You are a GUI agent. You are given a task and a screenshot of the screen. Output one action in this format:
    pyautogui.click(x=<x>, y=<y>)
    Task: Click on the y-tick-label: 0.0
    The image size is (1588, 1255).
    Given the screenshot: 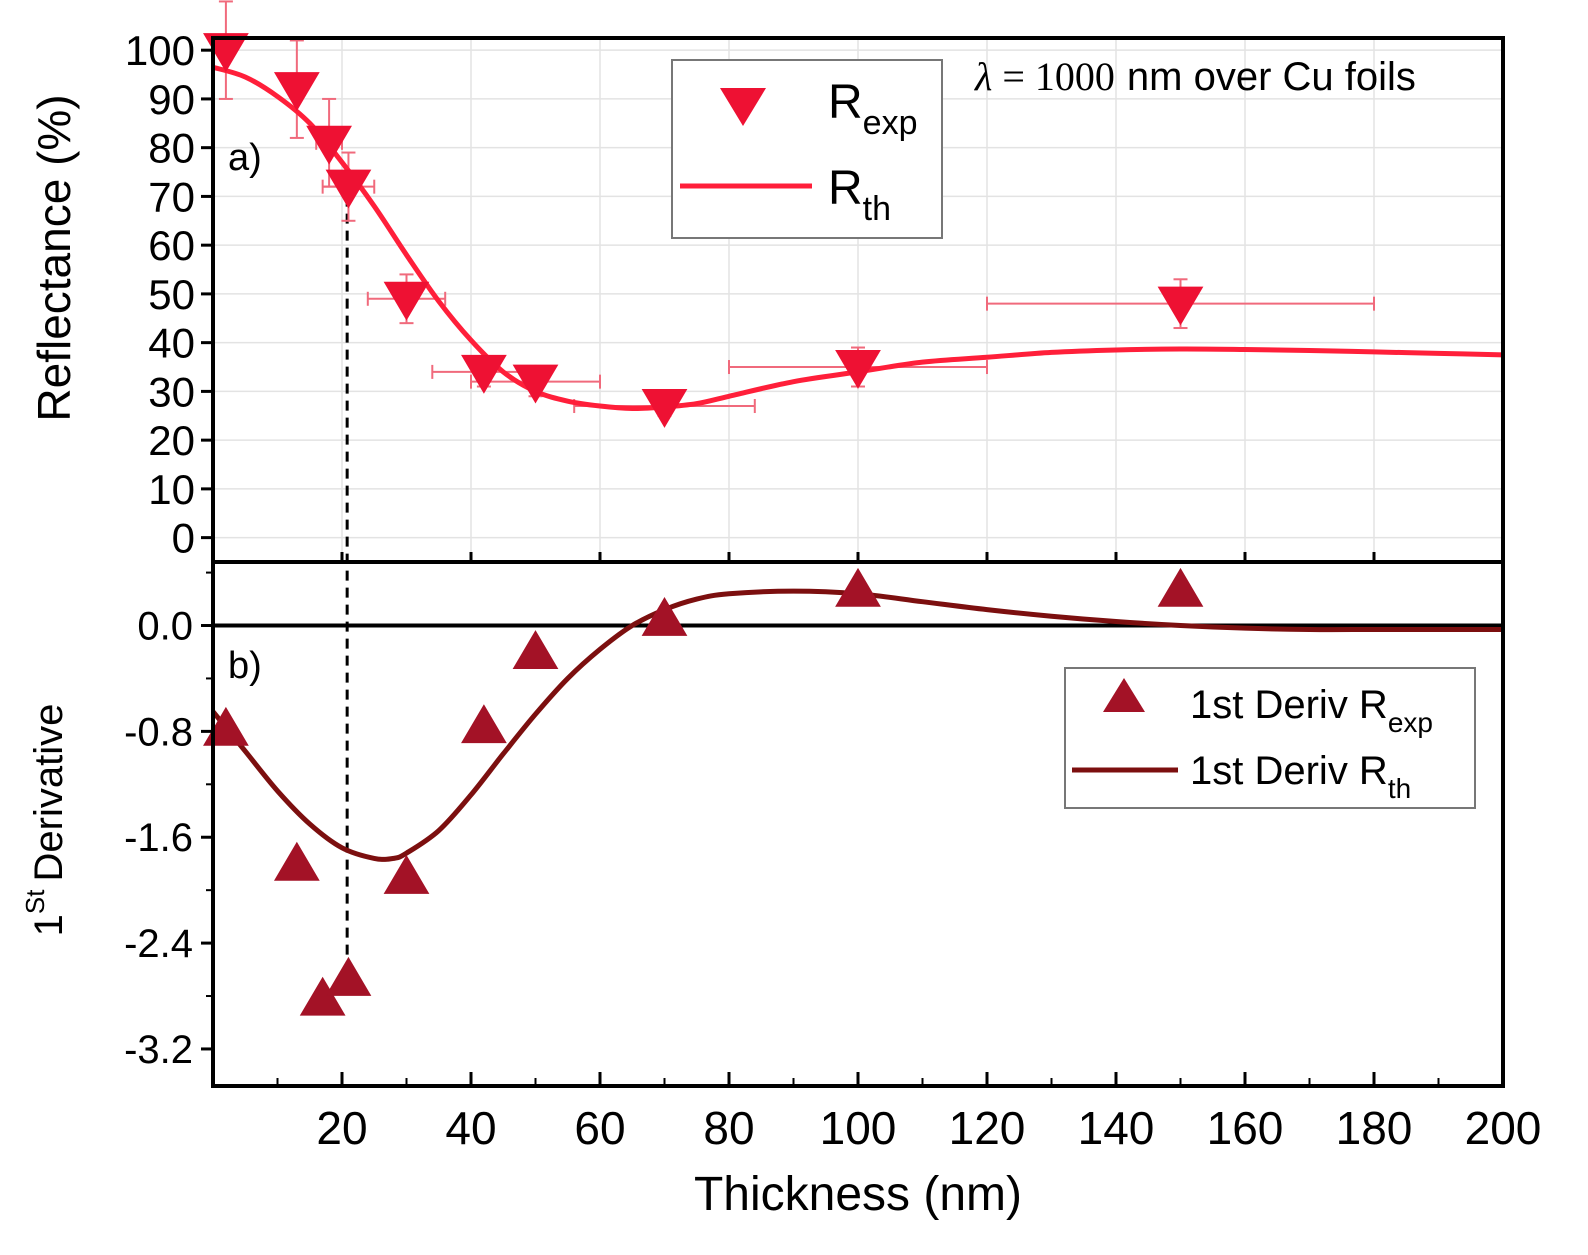 What is the action you would take?
    pyautogui.click(x=165, y=627)
    